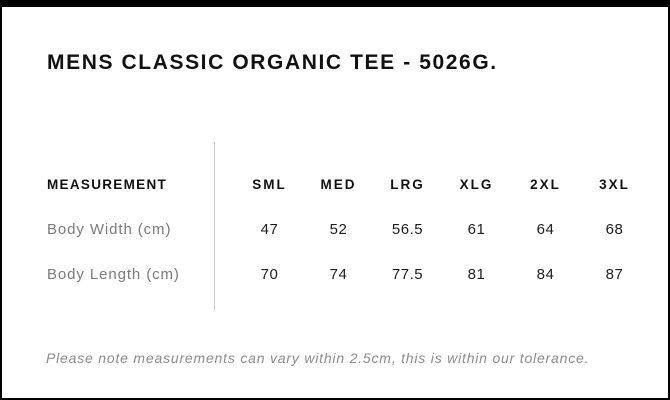  Describe the element at coordinates (107, 184) in the screenshot. I see `column-header-measurement: MEASUREMENT` at that location.